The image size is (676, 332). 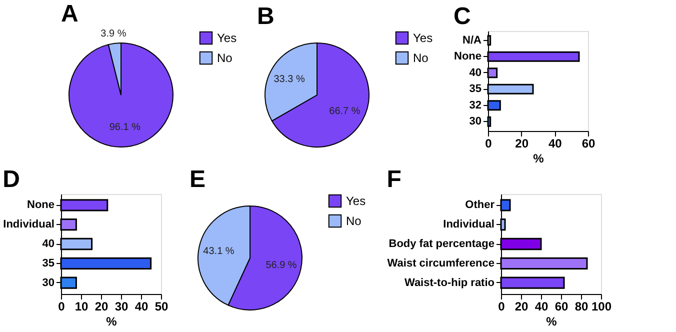 What do you see at coordinates (344, 112) in the screenshot?
I see `data-label: 66.7 %` at bounding box center [344, 112].